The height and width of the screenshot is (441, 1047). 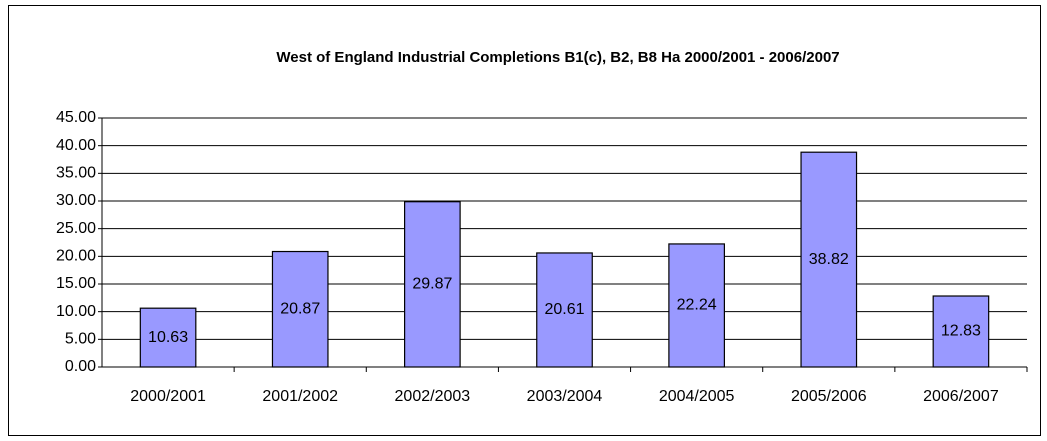 What do you see at coordinates (76, 145) in the screenshot?
I see `y-tick-label: 40.00` at bounding box center [76, 145].